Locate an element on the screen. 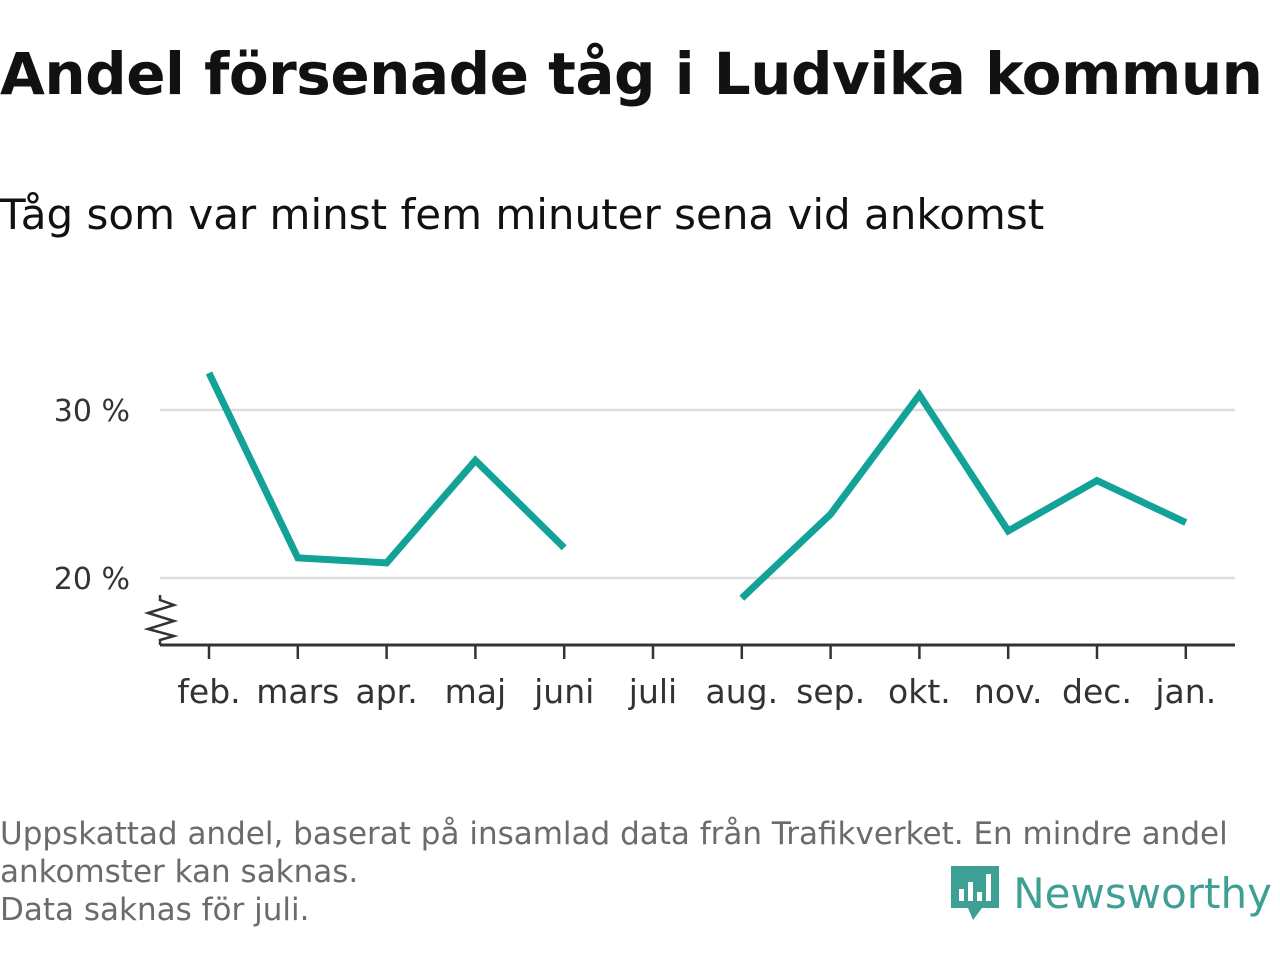 The image size is (1280, 960). x-tick-label: feb. is located at coordinates (208, 691).